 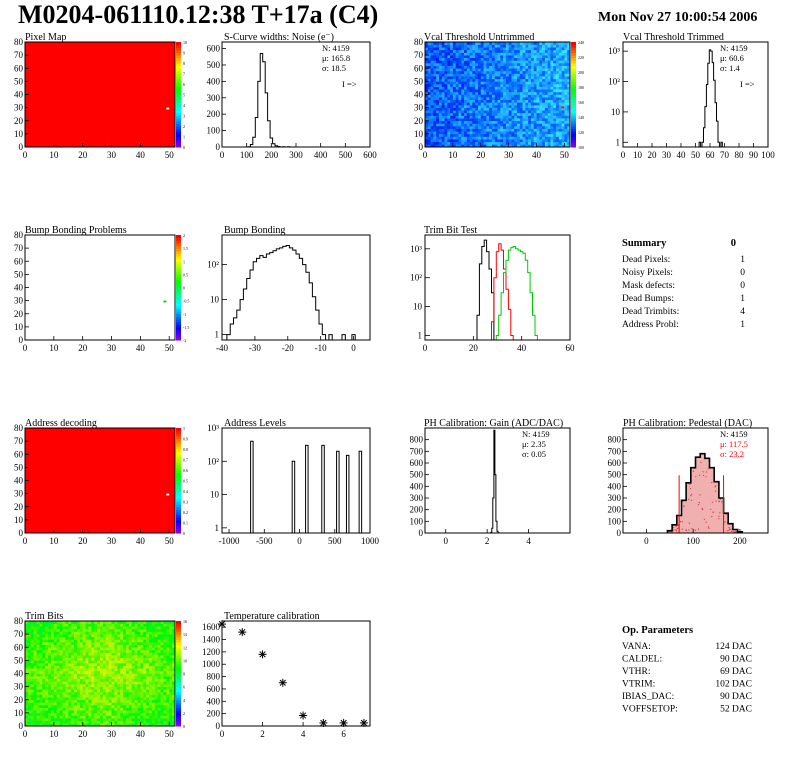 I want to click on y-tick-label: 10, so click(x=419, y=134).